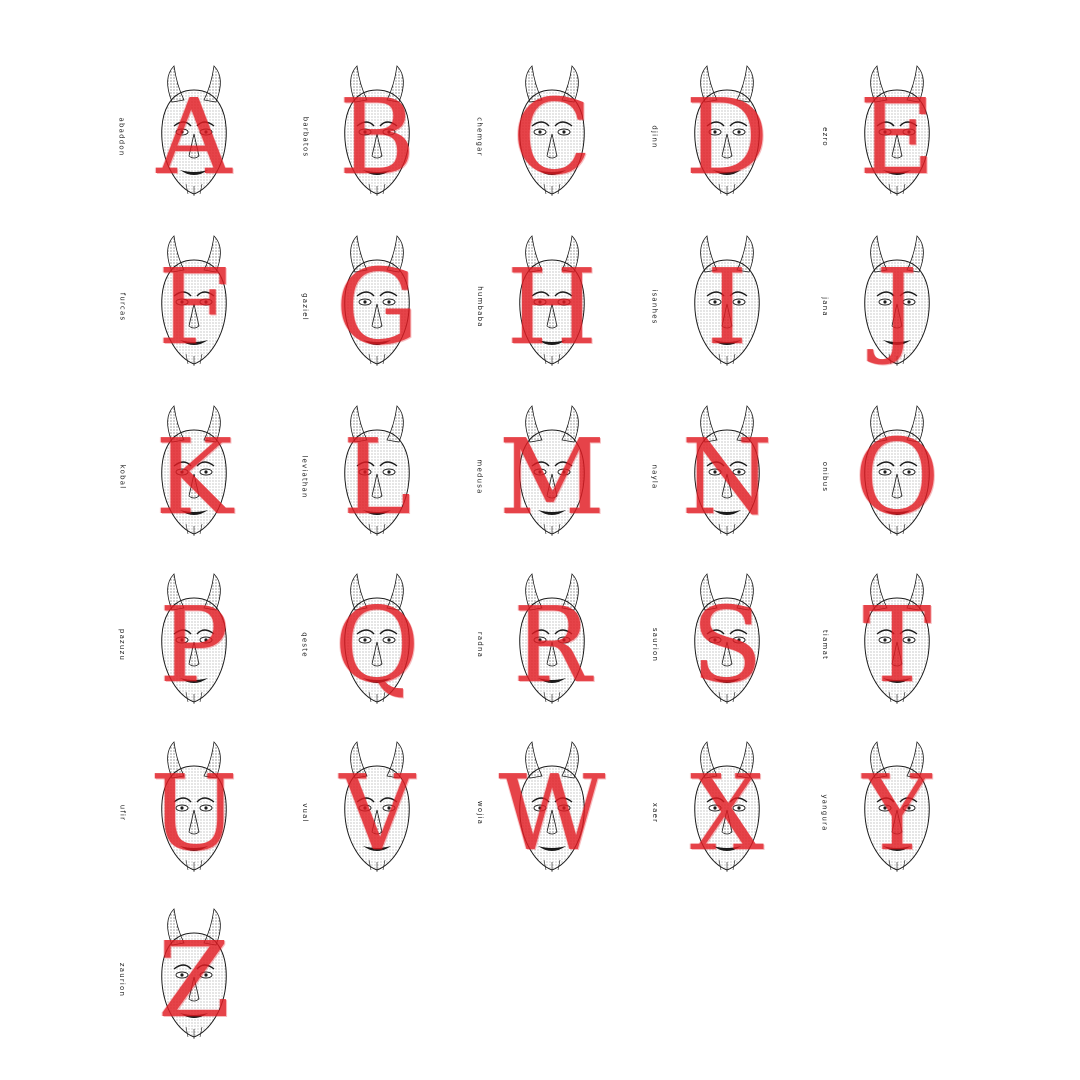 This screenshot has height=1080, width=1080. What do you see at coordinates (897, 813) in the screenshot?
I see `bearded-sage-mask-icon` at bounding box center [897, 813].